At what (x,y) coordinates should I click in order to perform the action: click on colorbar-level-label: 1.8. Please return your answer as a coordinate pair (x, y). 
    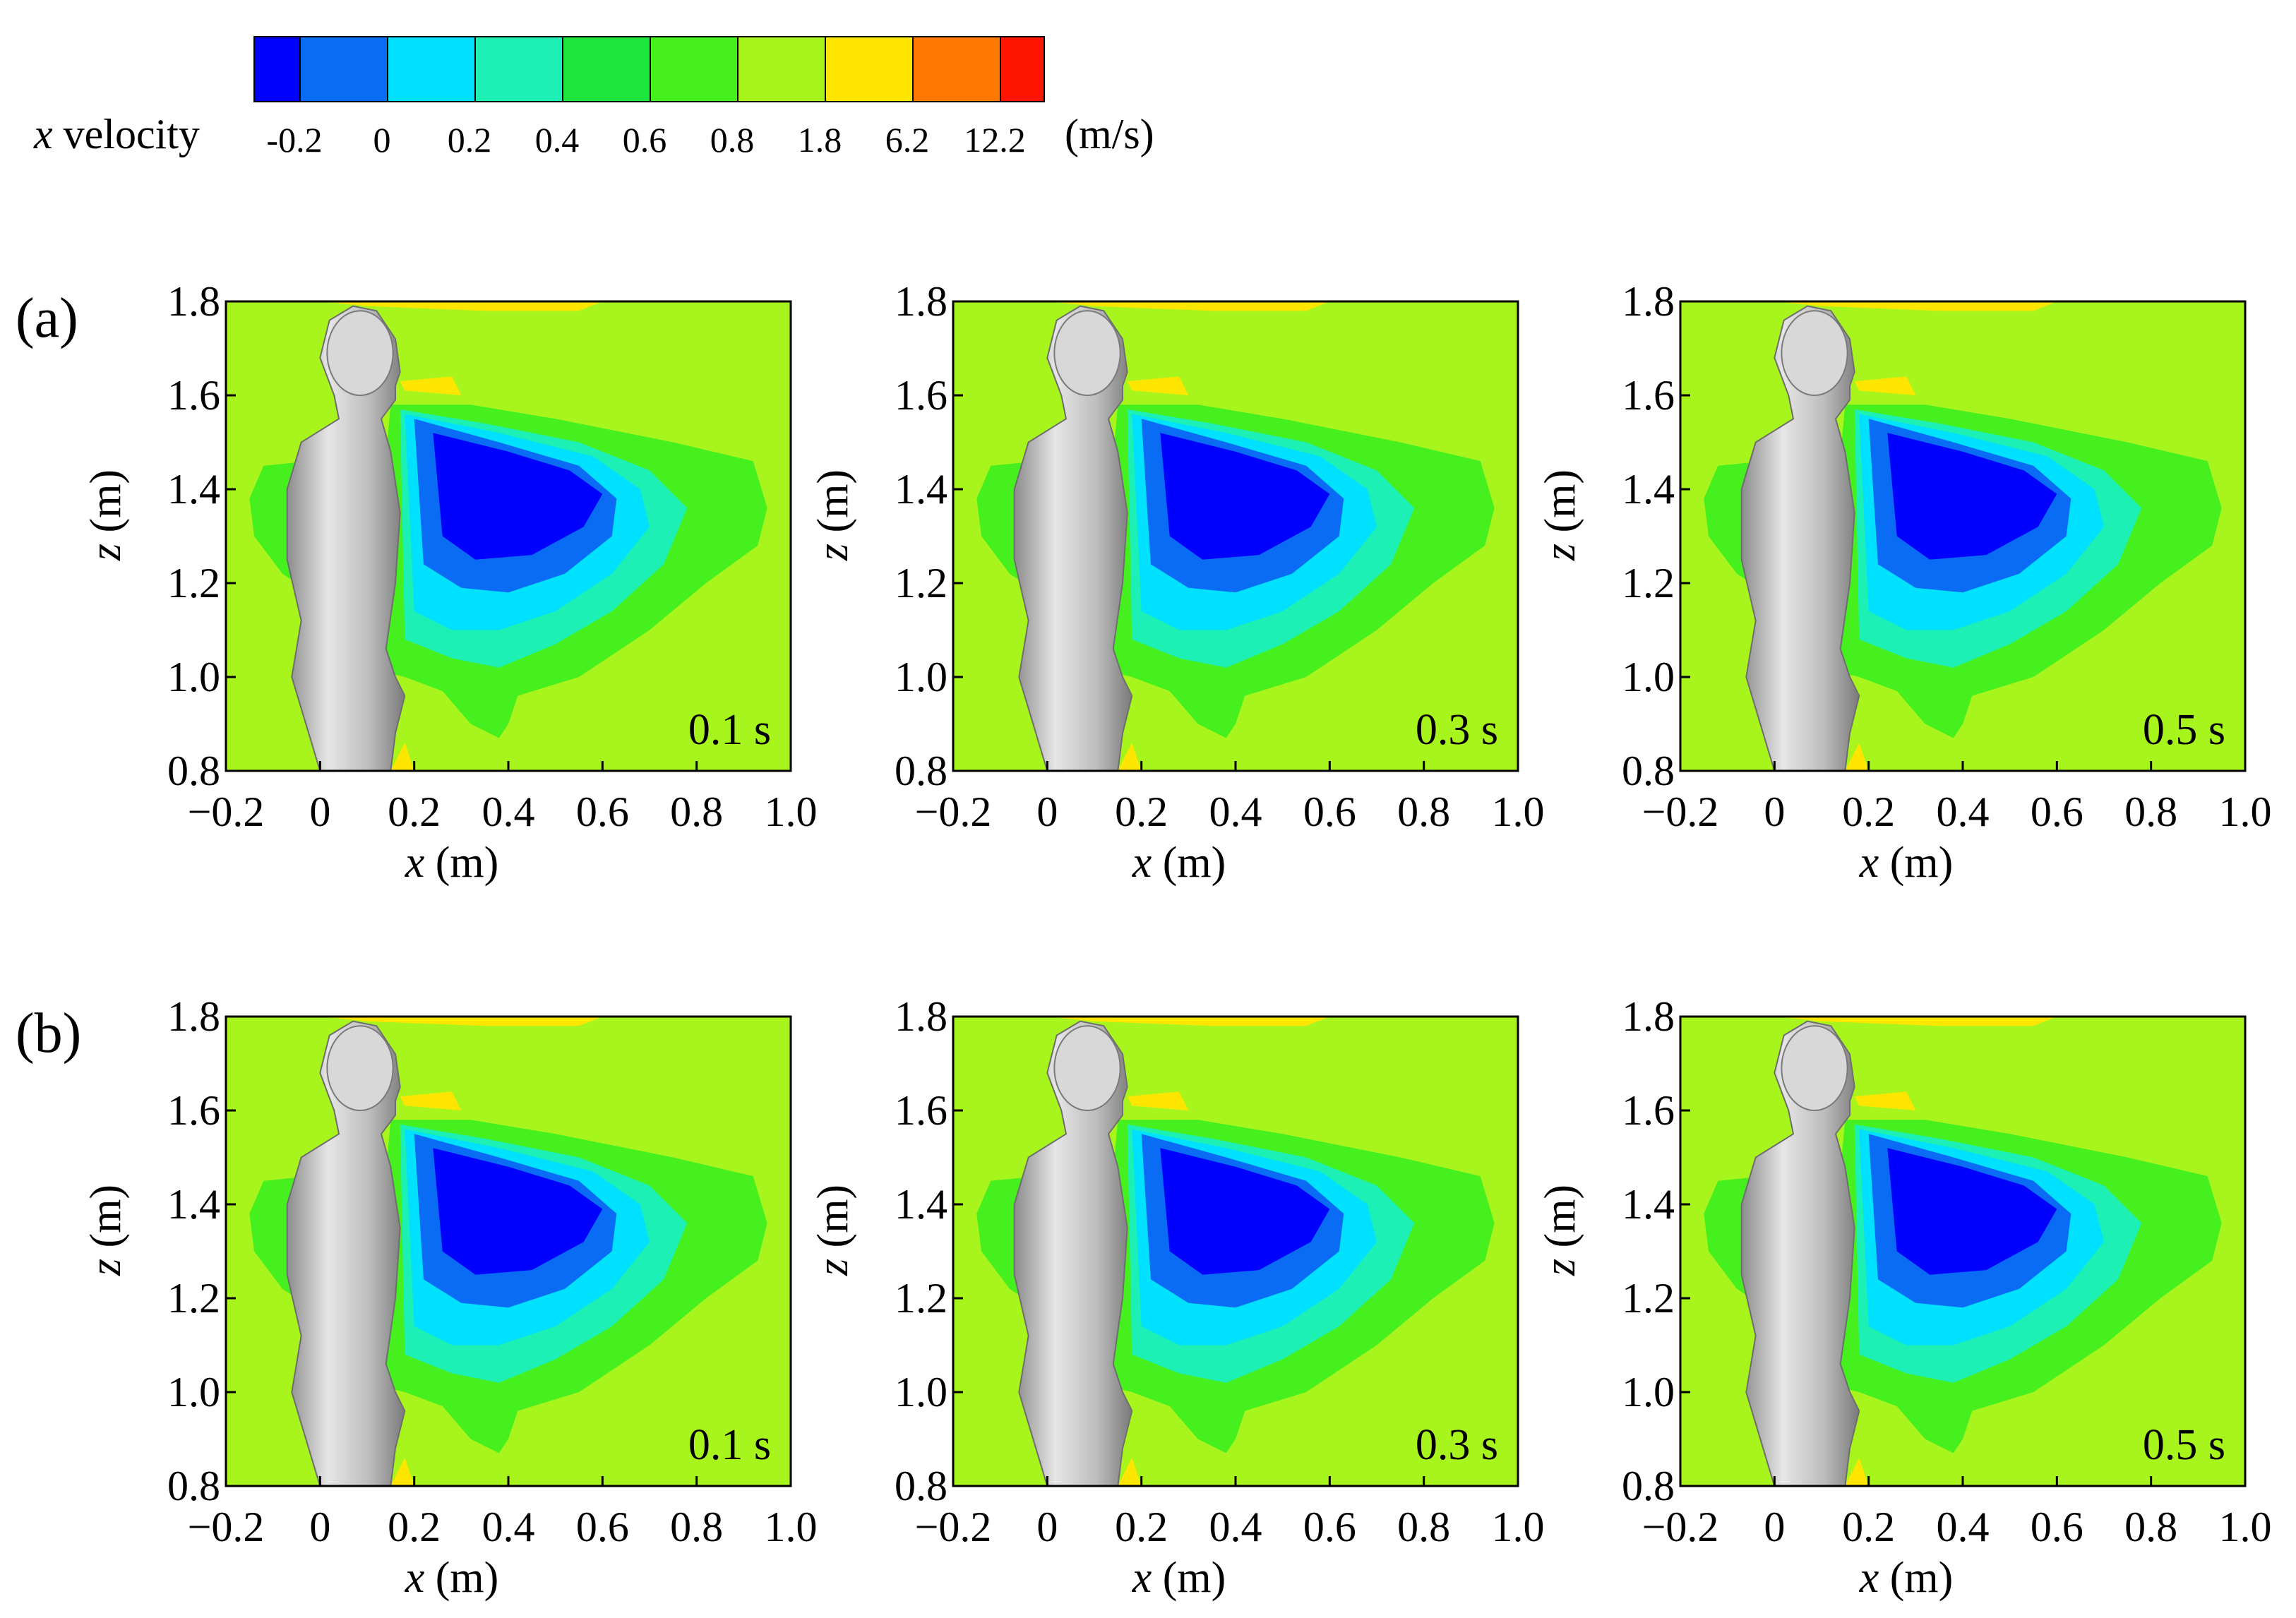
    Looking at the image, I should click on (820, 140).